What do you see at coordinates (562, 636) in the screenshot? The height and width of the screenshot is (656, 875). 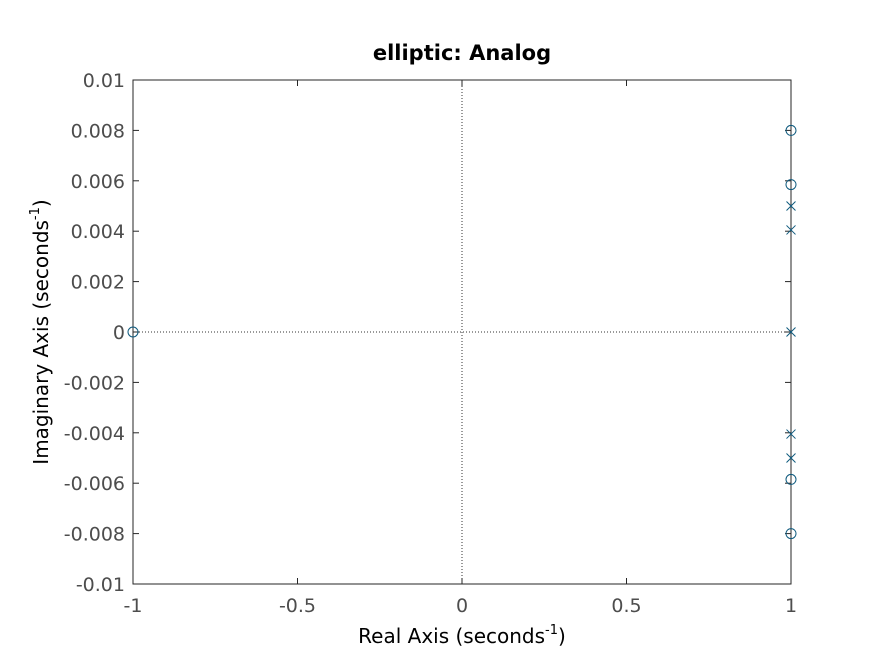 I see `x-axis-label-tail: )` at bounding box center [562, 636].